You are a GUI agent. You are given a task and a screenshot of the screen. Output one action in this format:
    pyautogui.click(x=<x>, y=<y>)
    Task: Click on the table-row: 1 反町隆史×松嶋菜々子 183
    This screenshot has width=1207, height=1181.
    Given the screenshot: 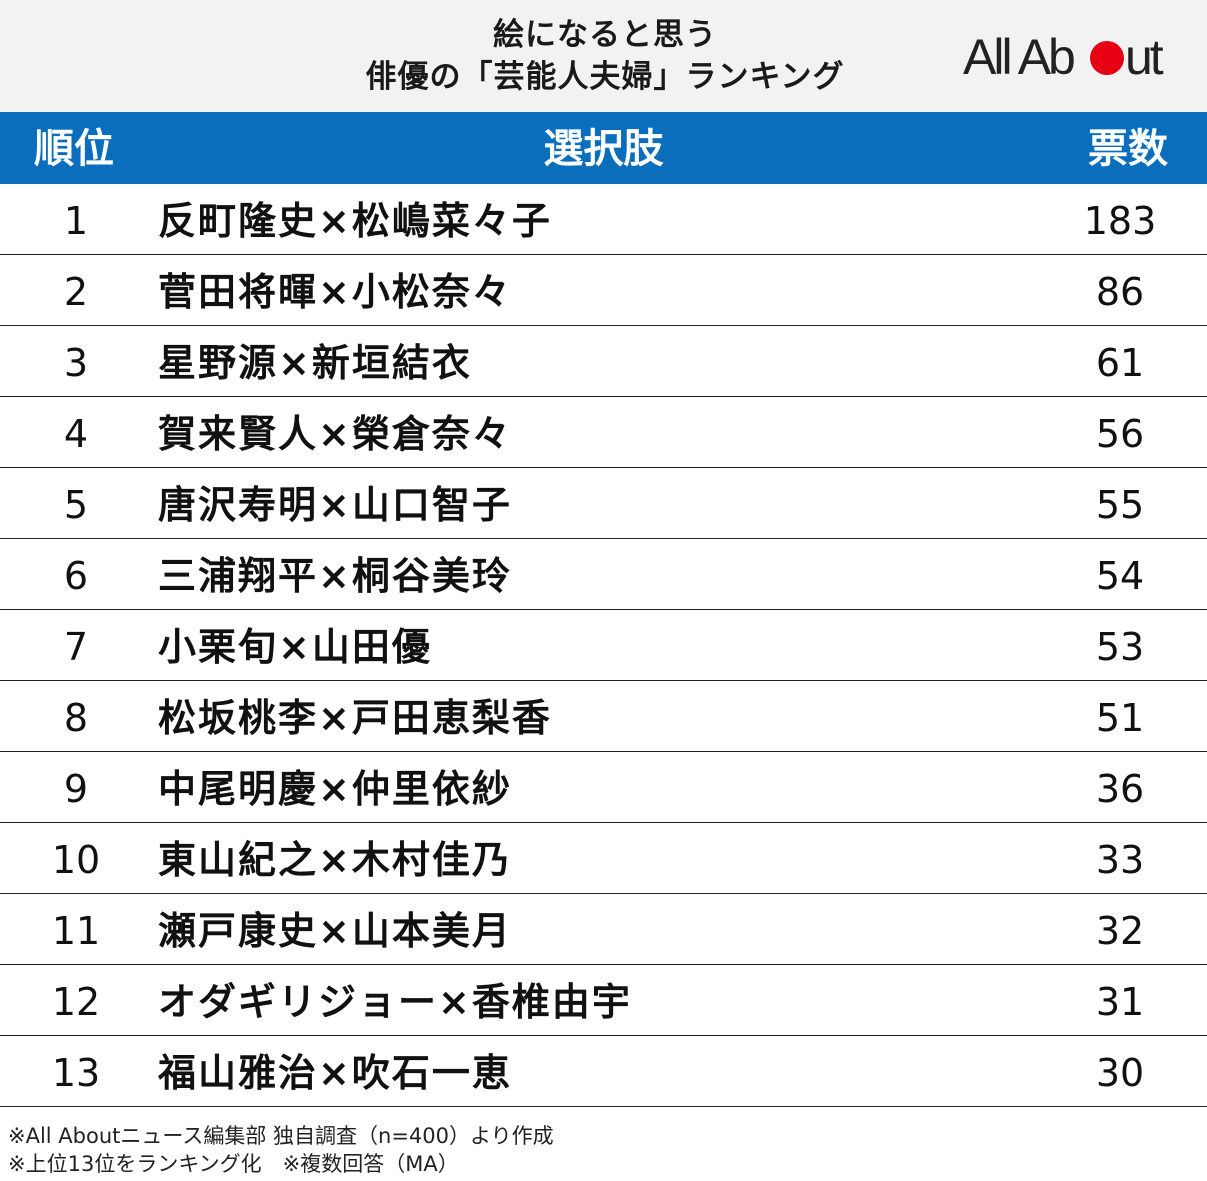 What is the action you would take?
    pyautogui.click(x=603, y=219)
    